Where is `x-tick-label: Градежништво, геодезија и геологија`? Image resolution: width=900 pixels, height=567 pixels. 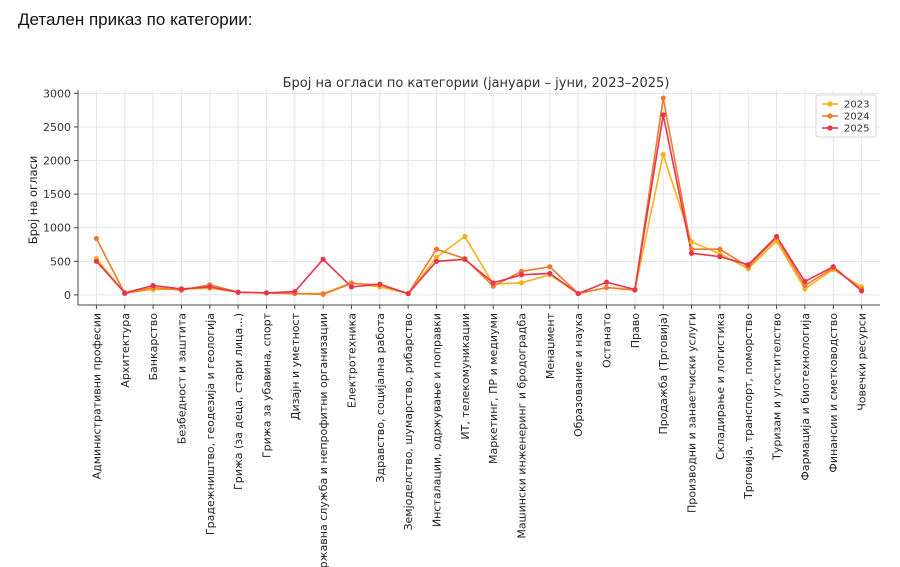 x-tick-label: Градежништво, геодезија и геологија is located at coordinates (210, 424).